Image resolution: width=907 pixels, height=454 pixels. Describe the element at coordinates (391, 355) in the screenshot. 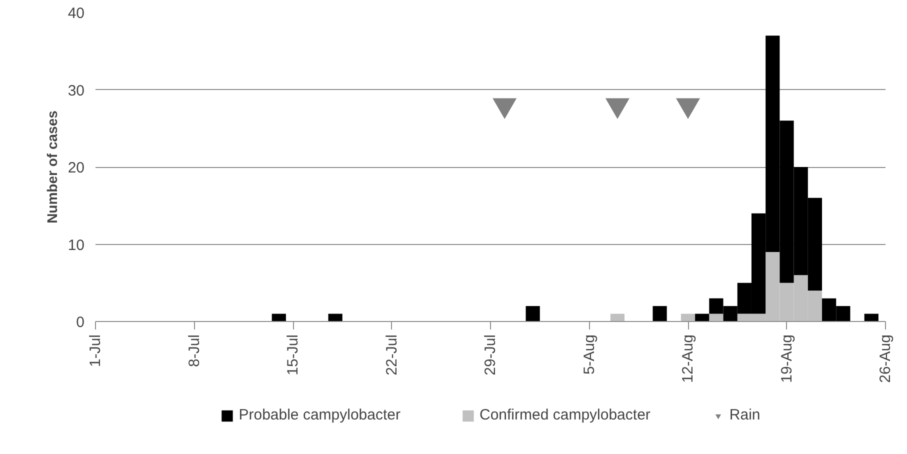

I see `x-tick-label: 22-Jul` at that location.